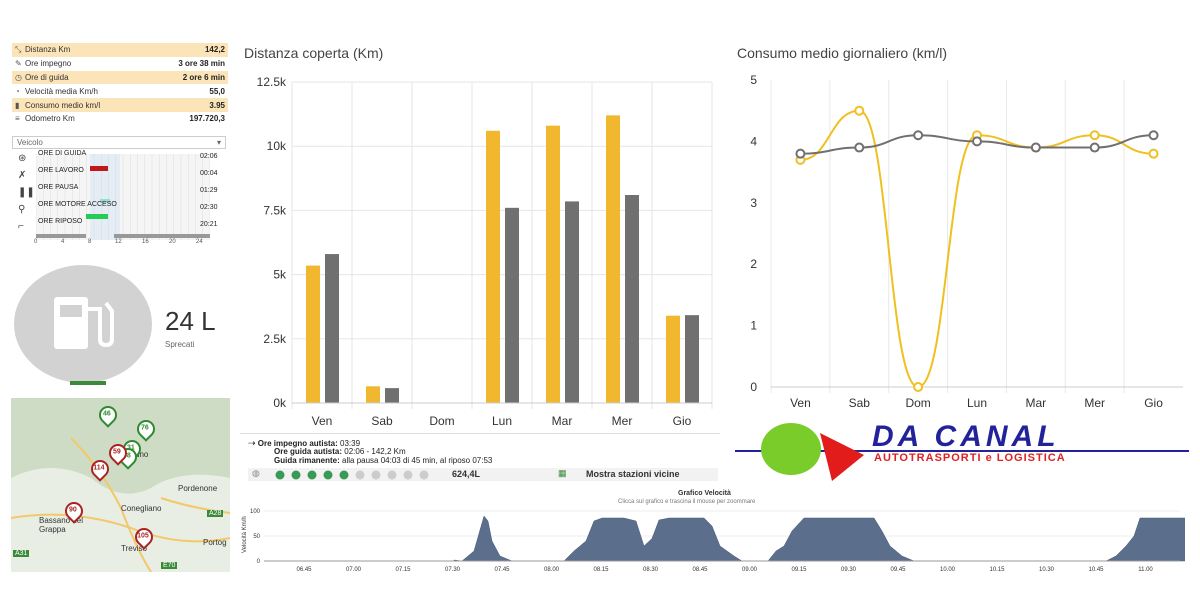 This screenshot has width=1200, height=600. Describe the element at coordinates (218, 142) in the screenshot. I see `chevron-down-icon: ▾` at that location.